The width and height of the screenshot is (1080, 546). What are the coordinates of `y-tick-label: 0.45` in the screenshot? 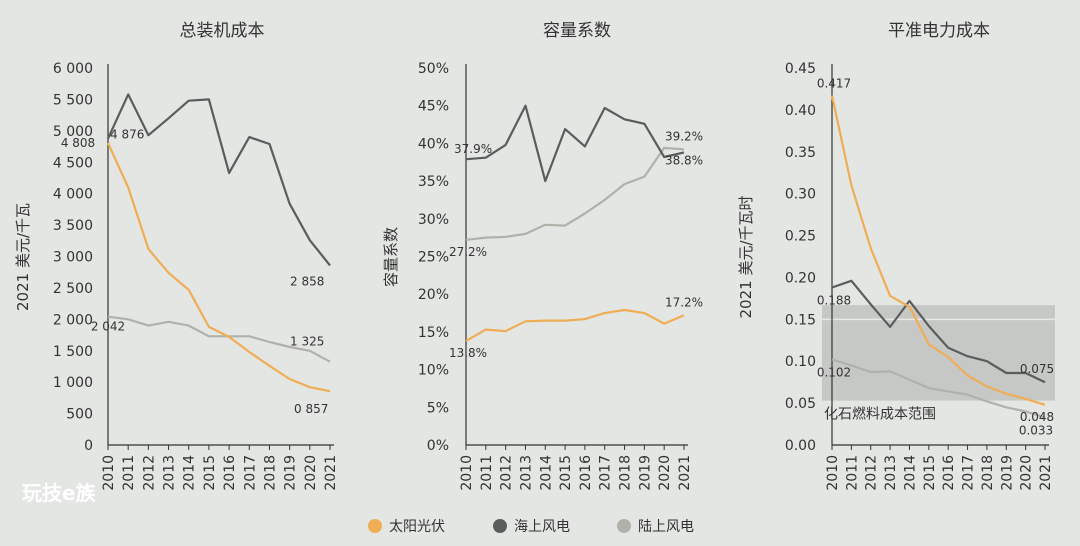 It's located at (800, 69).